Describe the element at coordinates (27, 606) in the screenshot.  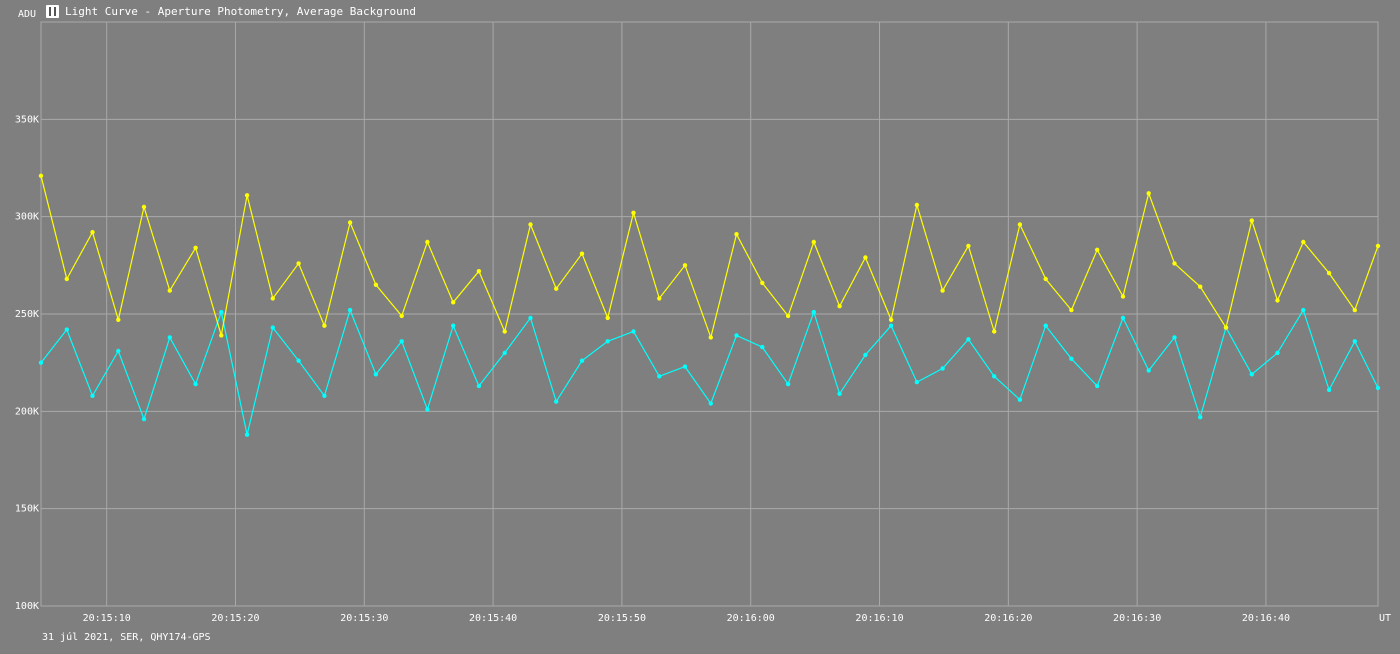
I see `y-tick-label: 100K` at that location.